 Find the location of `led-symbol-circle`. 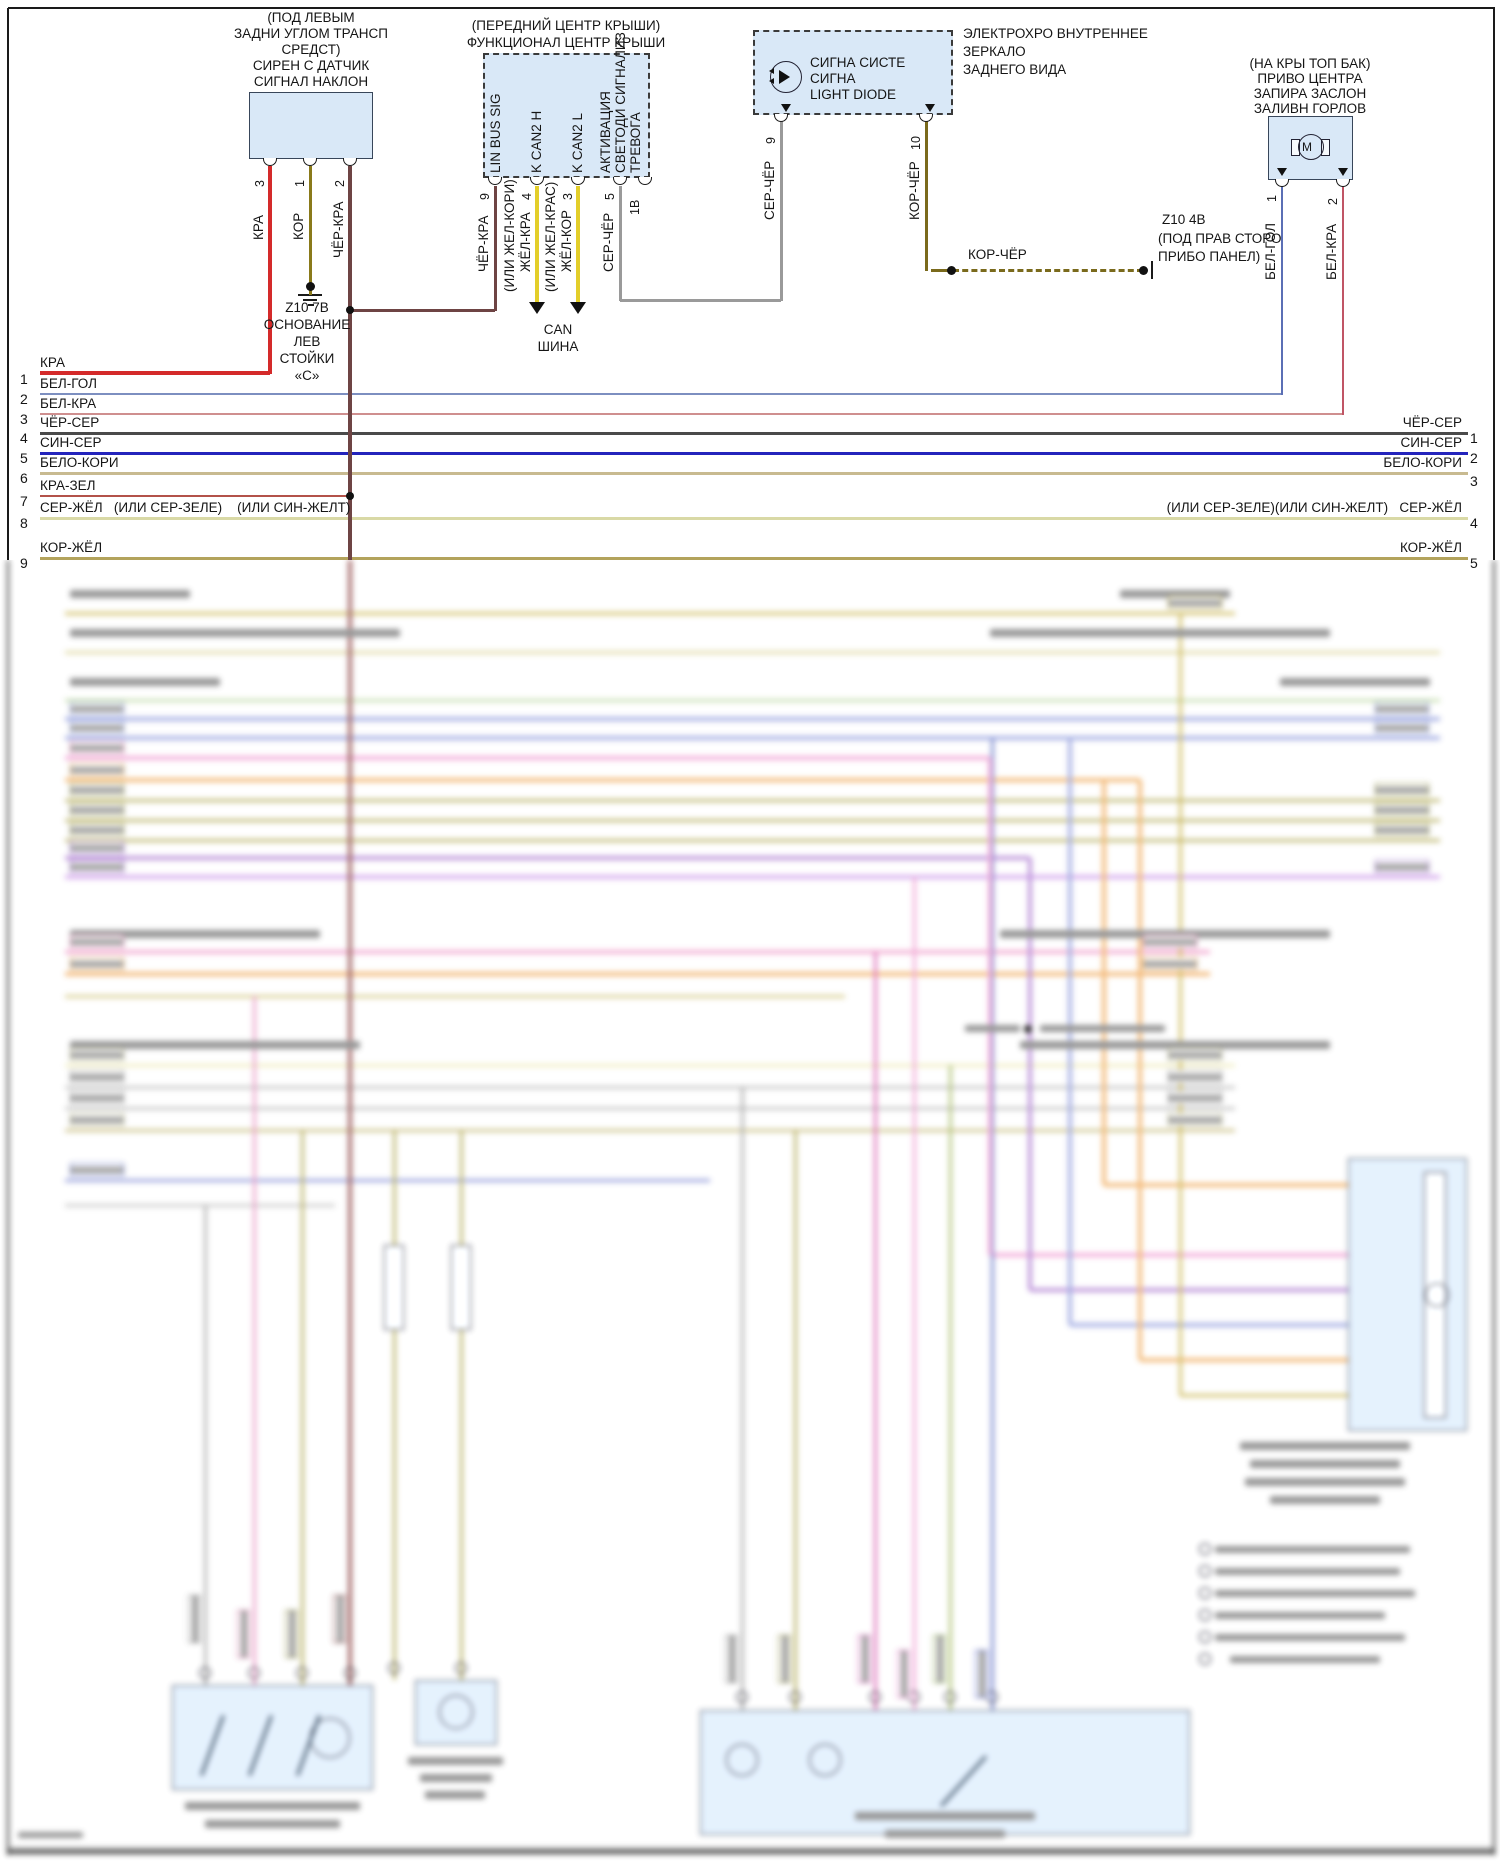

led-symbol-circle is located at coordinates (786, 77).